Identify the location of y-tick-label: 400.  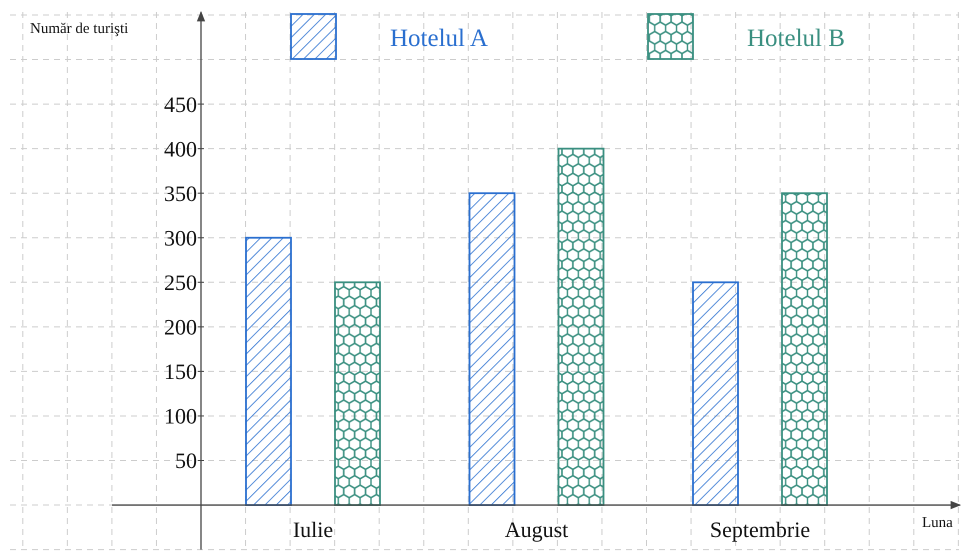
(180, 149).